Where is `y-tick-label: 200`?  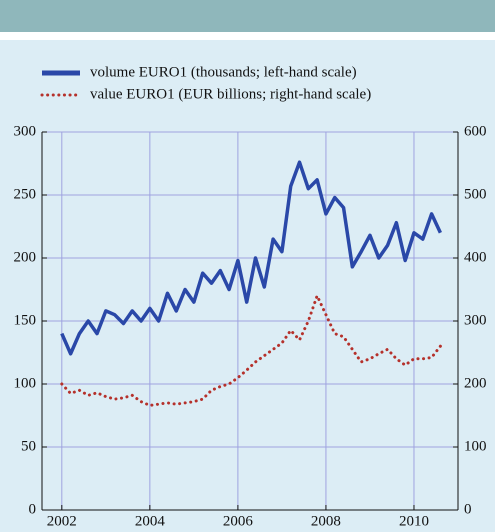 y-tick-label: 200 is located at coordinates (25, 257).